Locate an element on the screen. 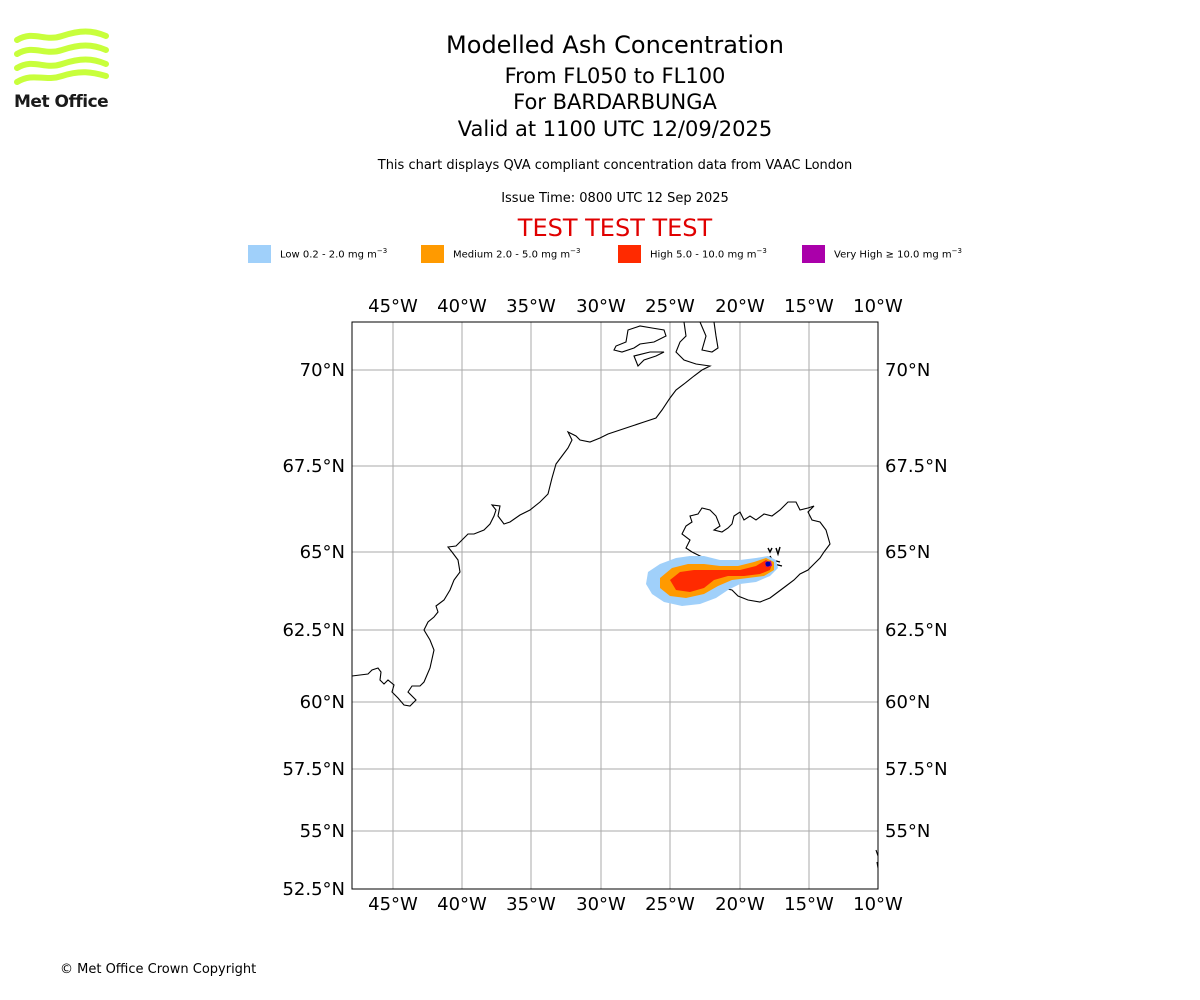  lon-label-bottom: 25°W is located at coordinates (670, 904).